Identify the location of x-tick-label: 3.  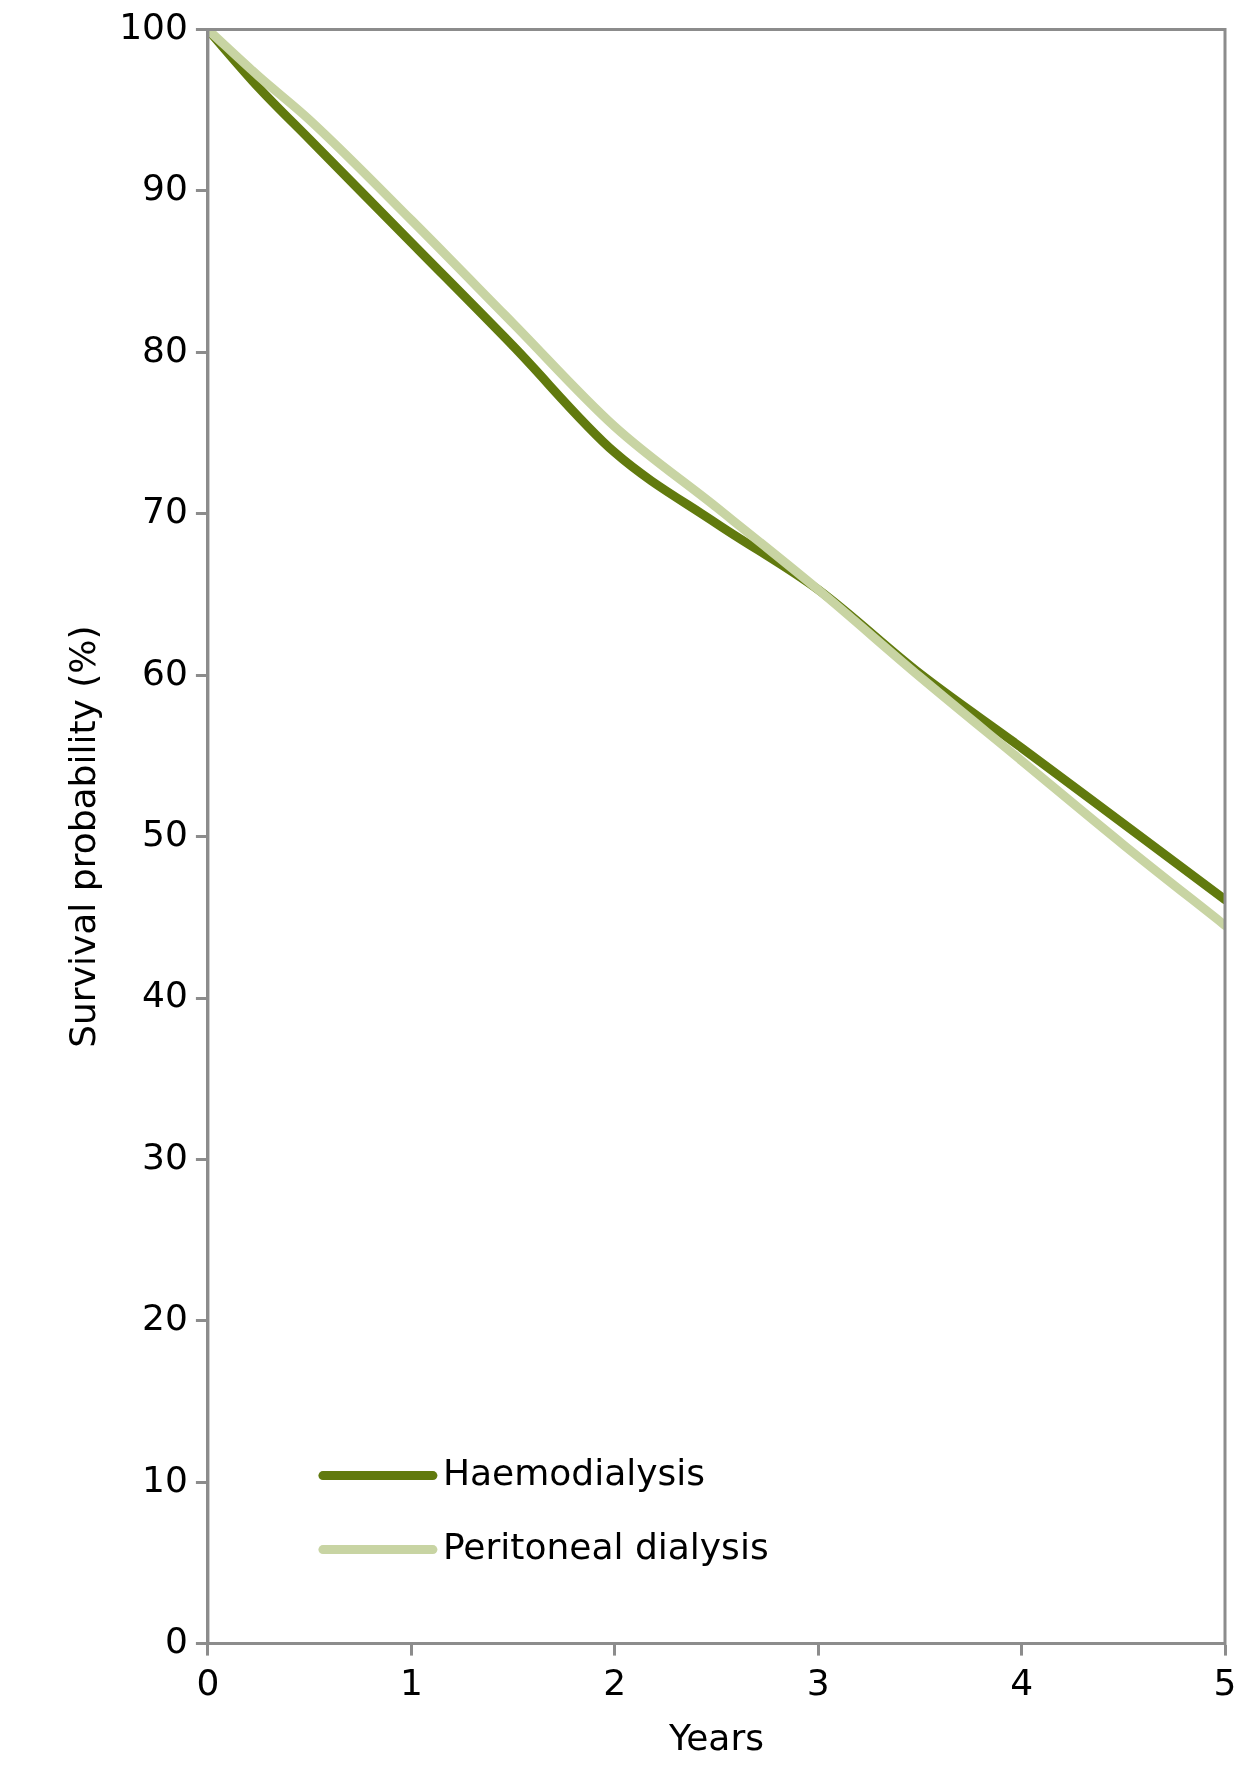
(818, 1682).